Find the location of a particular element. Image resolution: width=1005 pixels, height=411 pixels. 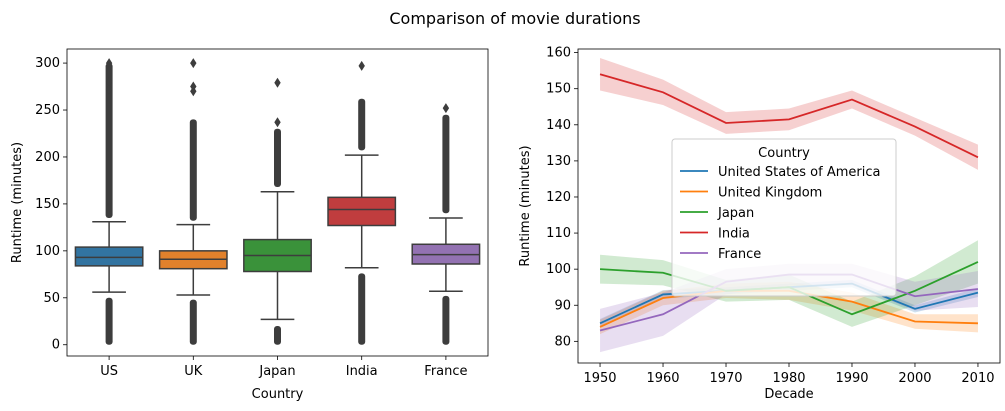

x-tick-label: 1950 is located at coordinates (599, 378).